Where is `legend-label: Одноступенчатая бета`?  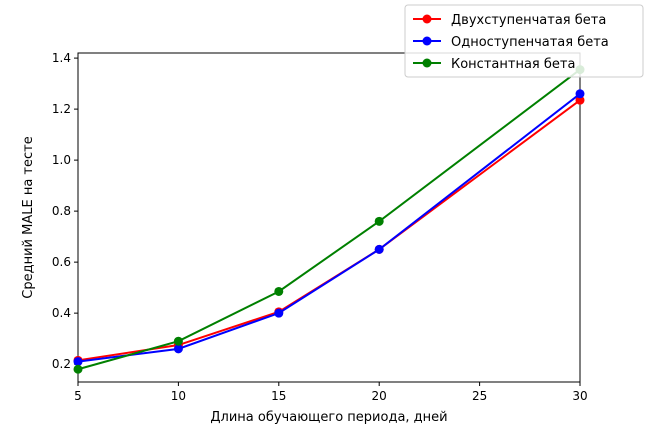
legend-label: Одноступенчатая бета is located at coordinates (530, 42).